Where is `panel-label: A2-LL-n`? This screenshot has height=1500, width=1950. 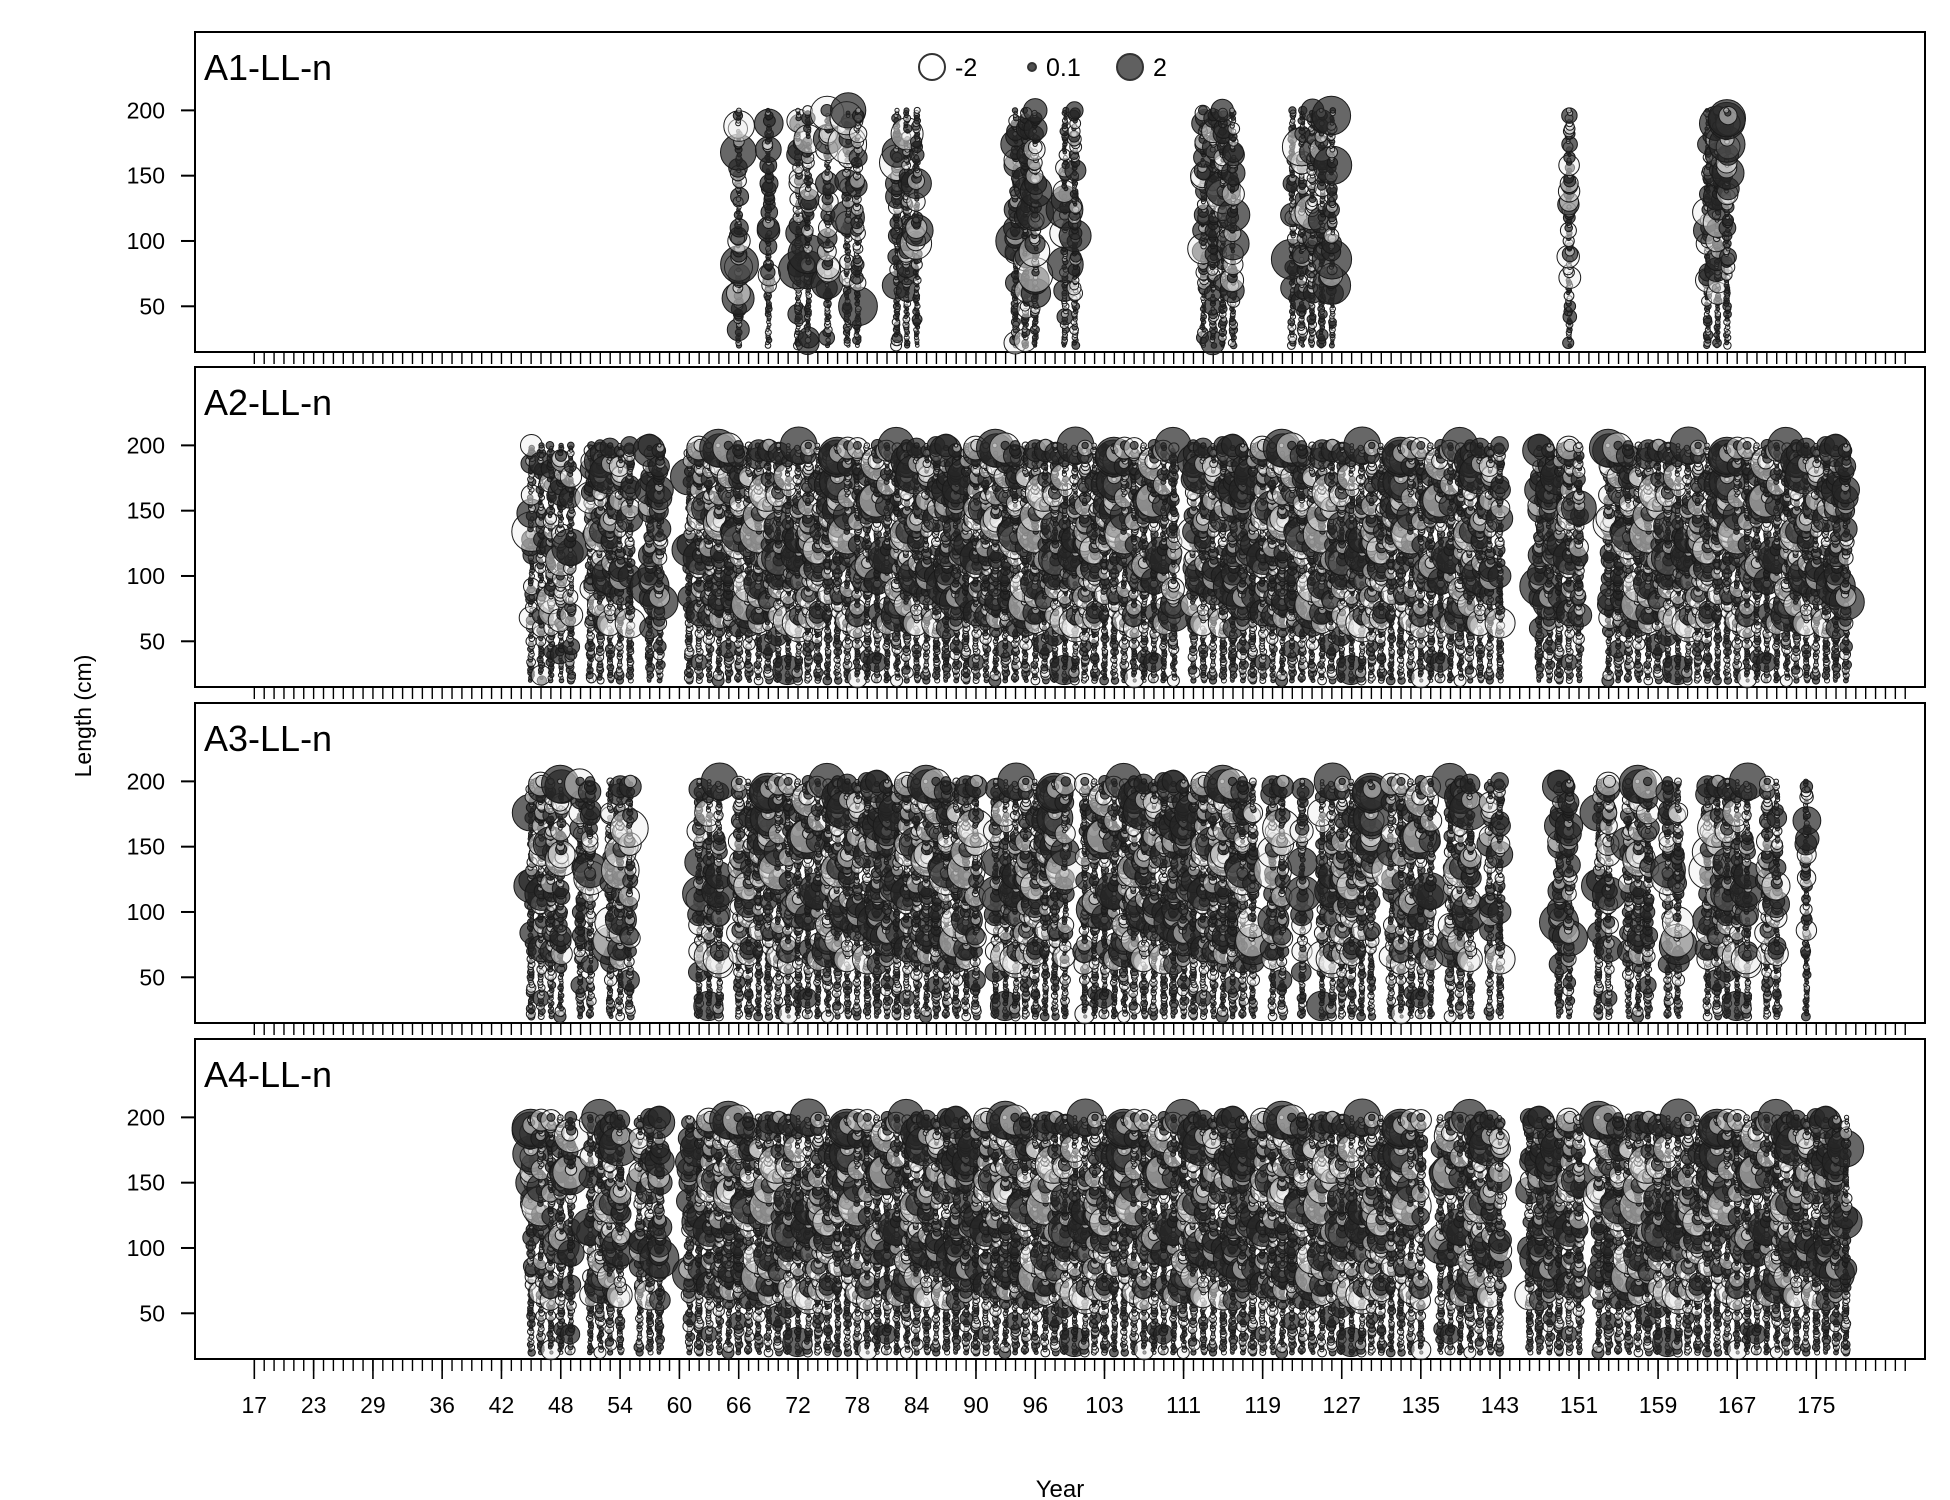 panel-label: A2-LL-n is located at coordinates (268, 402).